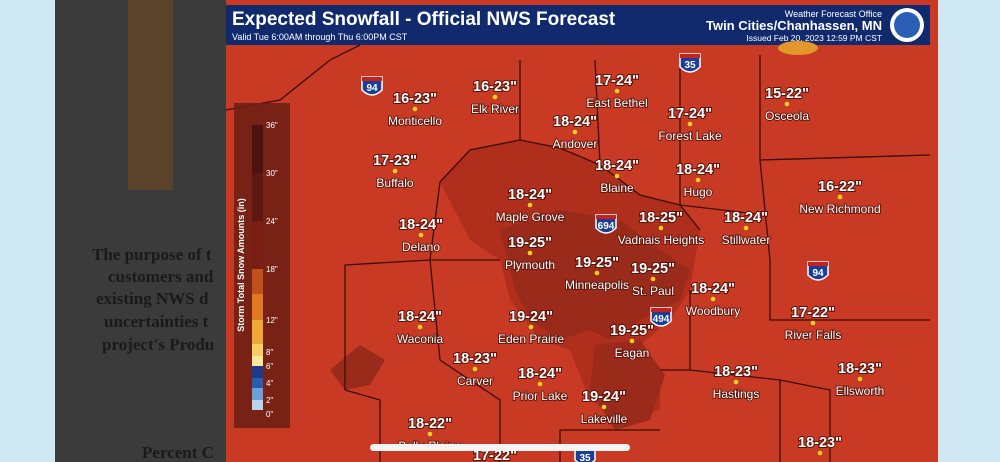 The width and height of the screenshot is (1000, 462). I want to click on city-name: Osceola, so click(787, 116).